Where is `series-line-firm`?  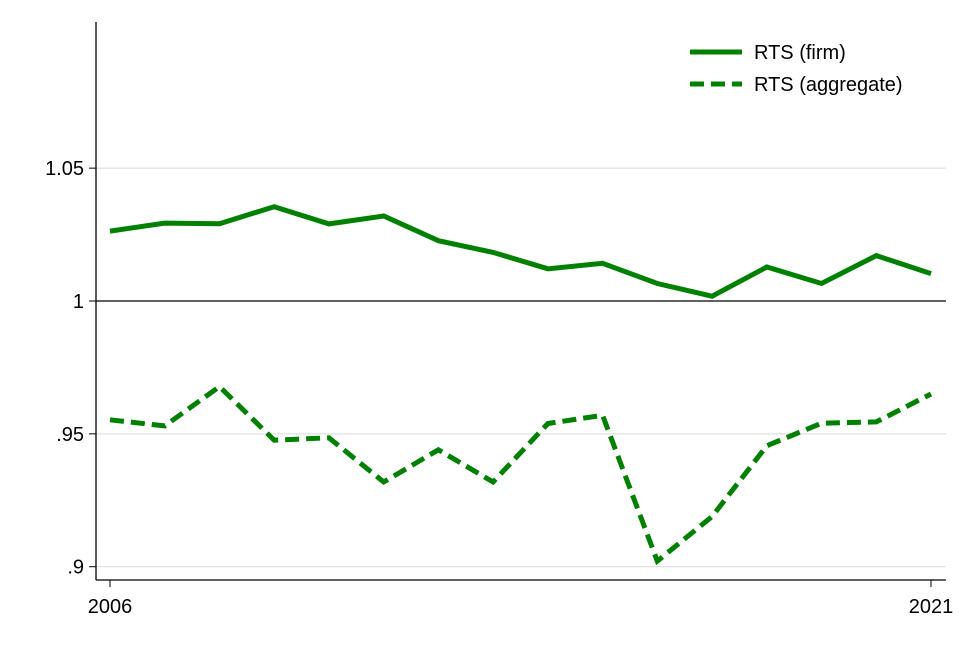 series-line-firm is located at coordinates (520, 251).